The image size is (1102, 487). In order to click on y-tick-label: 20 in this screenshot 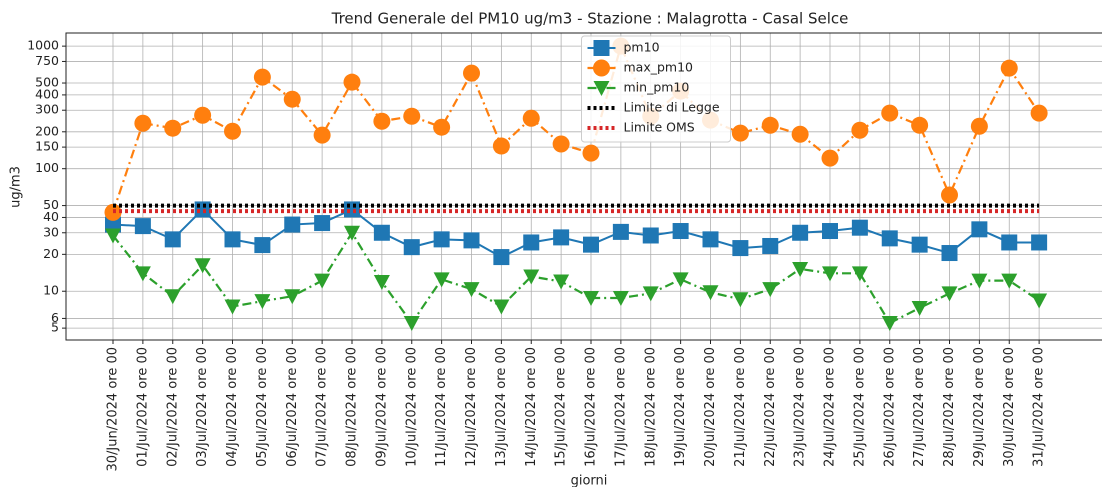, I will do `click(51, 253)`.